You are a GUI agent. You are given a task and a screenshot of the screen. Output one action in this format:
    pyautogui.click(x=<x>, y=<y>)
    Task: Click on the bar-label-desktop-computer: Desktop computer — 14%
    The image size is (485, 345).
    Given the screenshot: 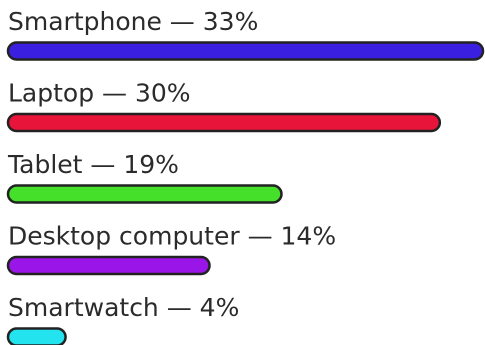 What is the action you would take?
    pyautogui.click(x=172, y=236)
    